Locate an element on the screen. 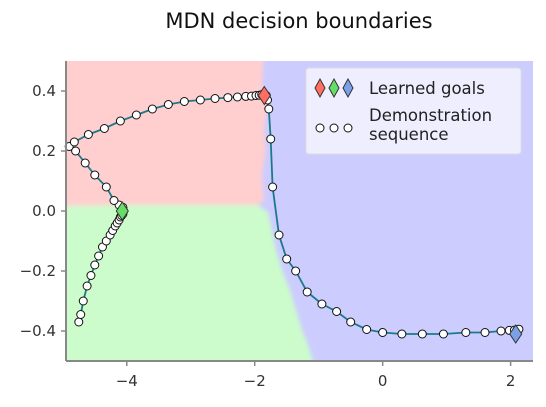 The image size is (546, 407). legend-label-demonstration-sequence: Demonstration sequence is located at coordinates (433, 125).